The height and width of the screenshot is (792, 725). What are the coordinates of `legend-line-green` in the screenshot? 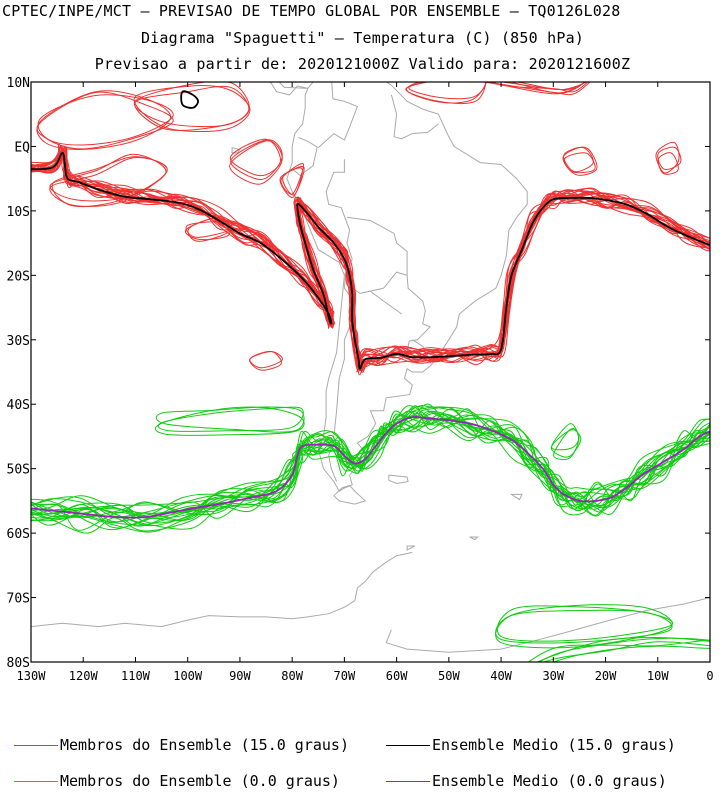 It's located at (36, 781).